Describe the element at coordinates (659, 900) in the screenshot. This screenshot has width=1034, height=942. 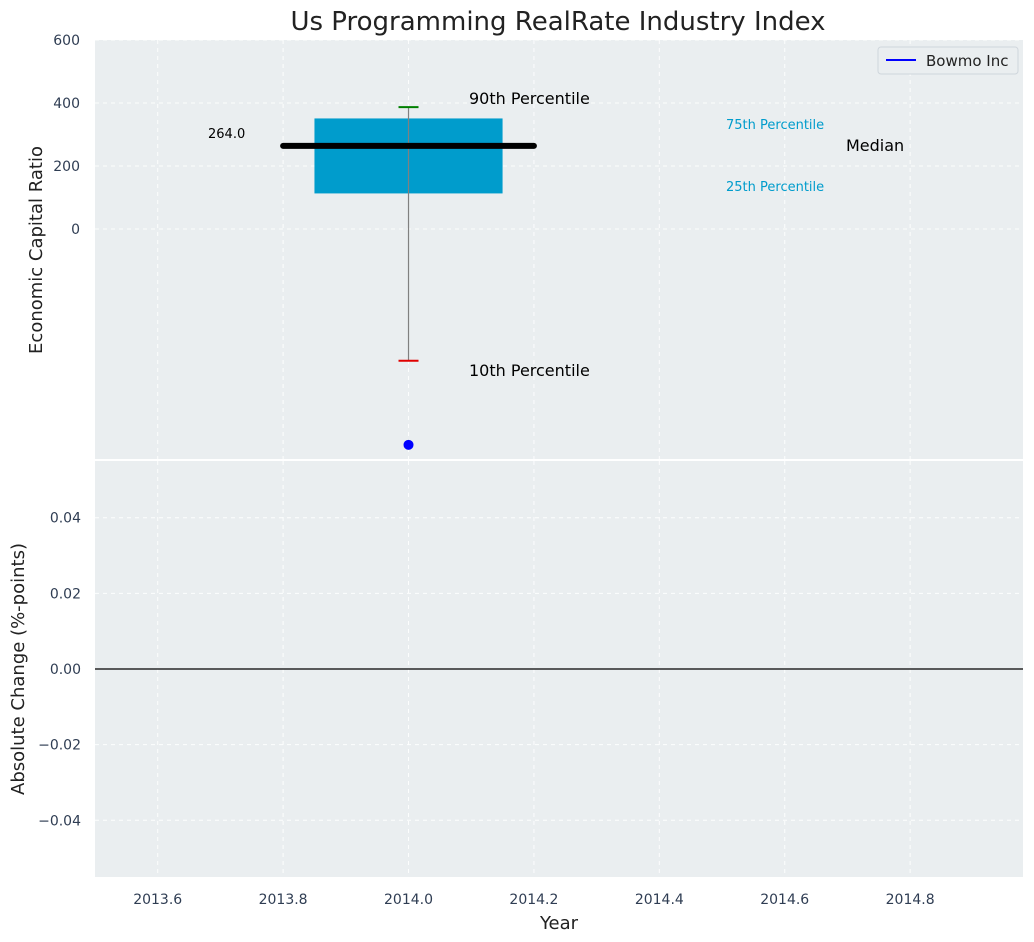
I see `x-tick-label: 2014.4` at that location.